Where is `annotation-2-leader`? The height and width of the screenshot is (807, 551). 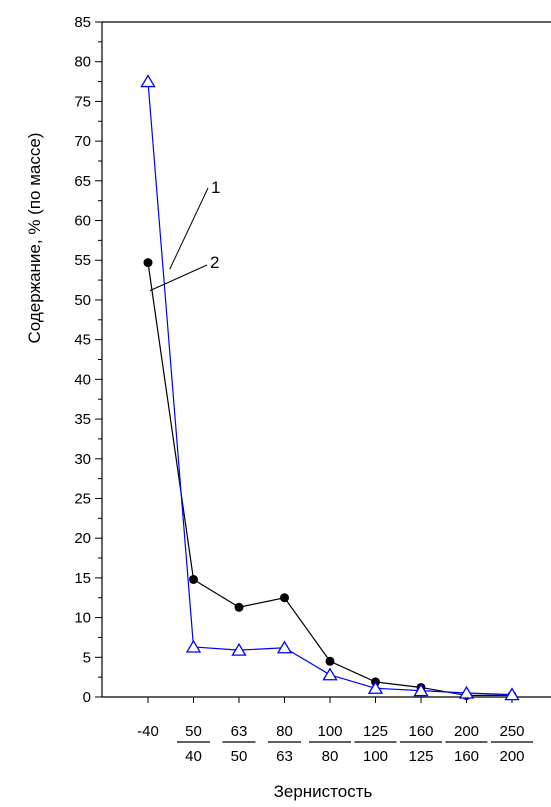 annotation-2-leader is located at coordinates (178, 278).